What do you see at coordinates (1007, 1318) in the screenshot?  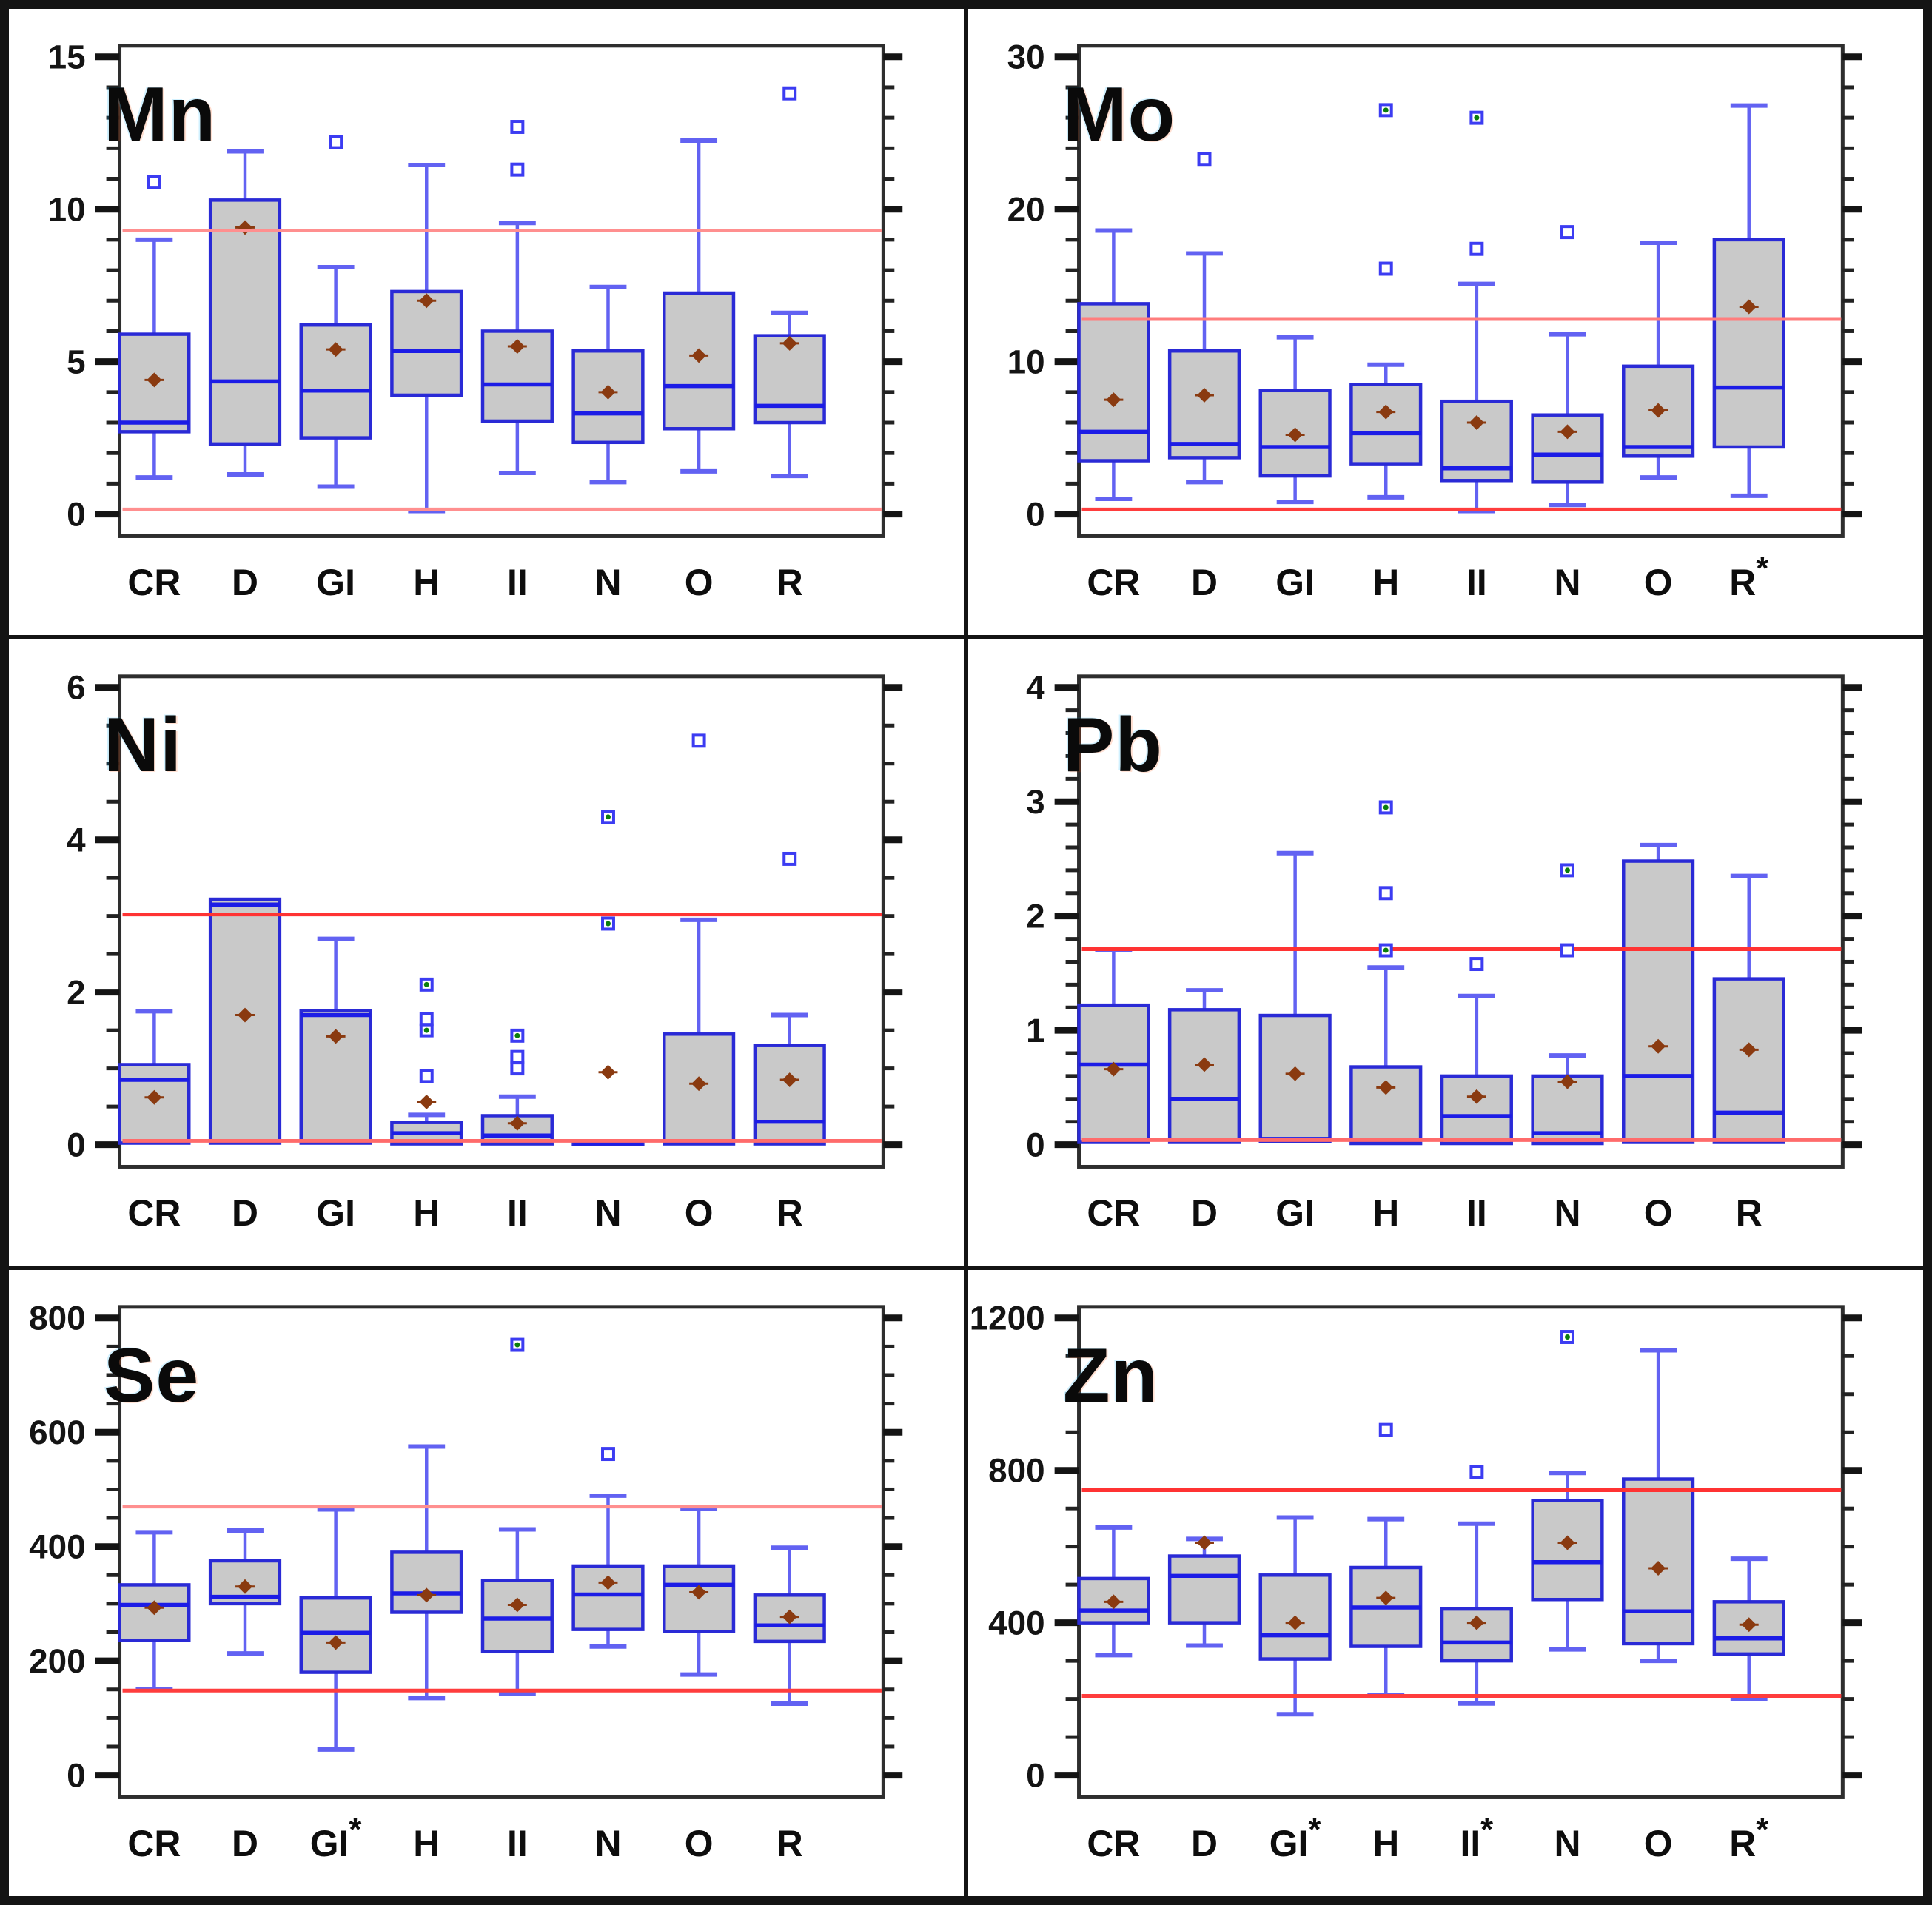 I see `y-tick-label: 1200` at bounding box center [1007, 1318].